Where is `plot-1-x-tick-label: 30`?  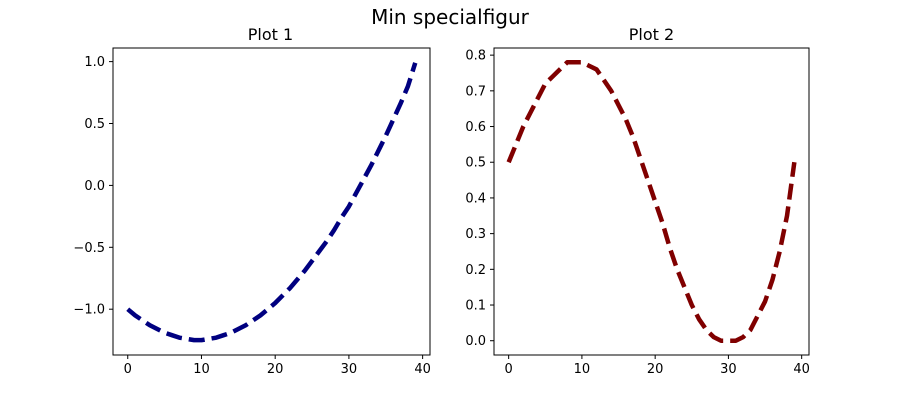
plot-1-x-tick-label: 30 is located at coordinates (349, 369).